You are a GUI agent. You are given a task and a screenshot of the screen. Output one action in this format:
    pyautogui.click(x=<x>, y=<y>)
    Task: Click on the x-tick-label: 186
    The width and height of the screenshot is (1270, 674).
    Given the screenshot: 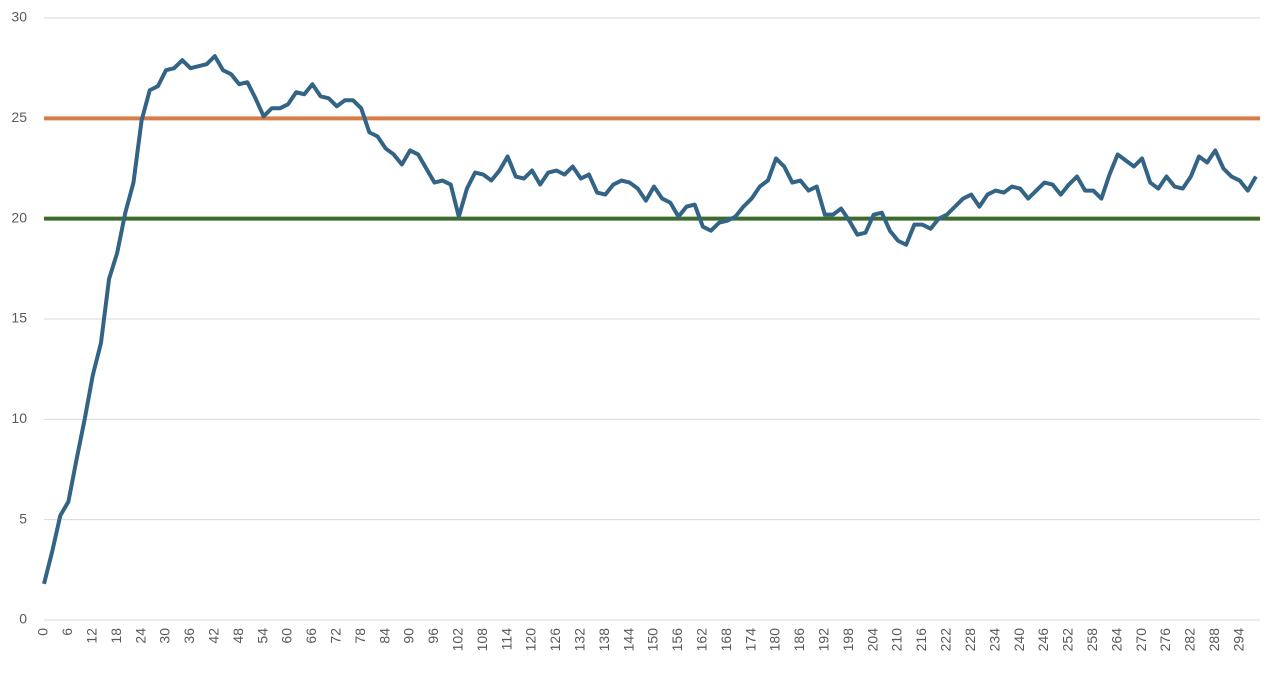 What is the action you would take?
    pyautogui.click(x=799, y=640)
    